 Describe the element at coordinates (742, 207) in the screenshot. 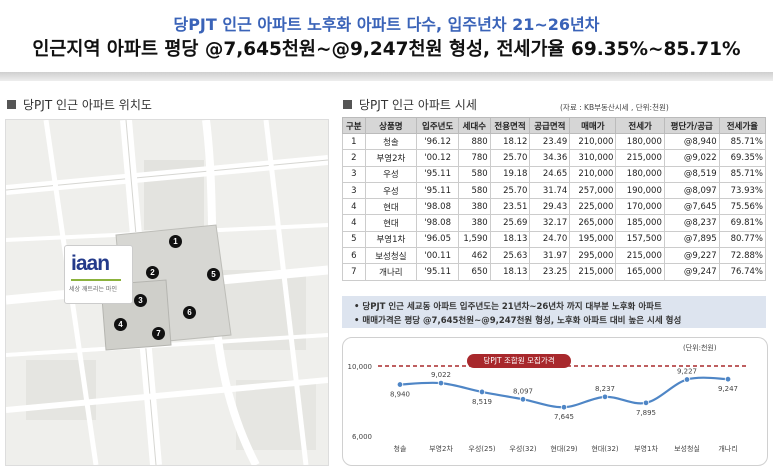

I see `table-cell: 75.56%` at that location.